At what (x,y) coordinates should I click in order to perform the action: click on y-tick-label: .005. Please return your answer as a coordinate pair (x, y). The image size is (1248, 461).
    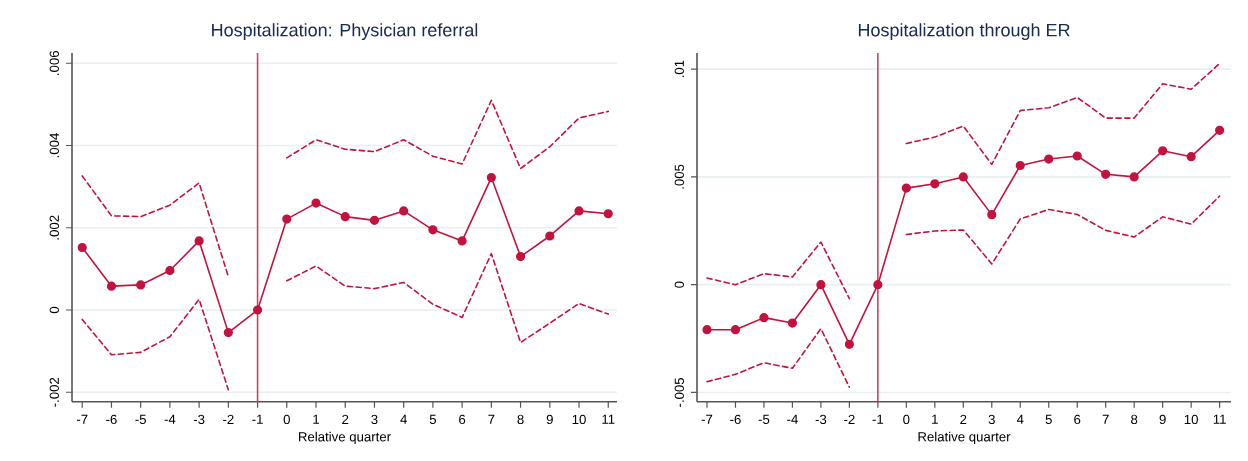
    Looking at the image, I should click on (679, 176).